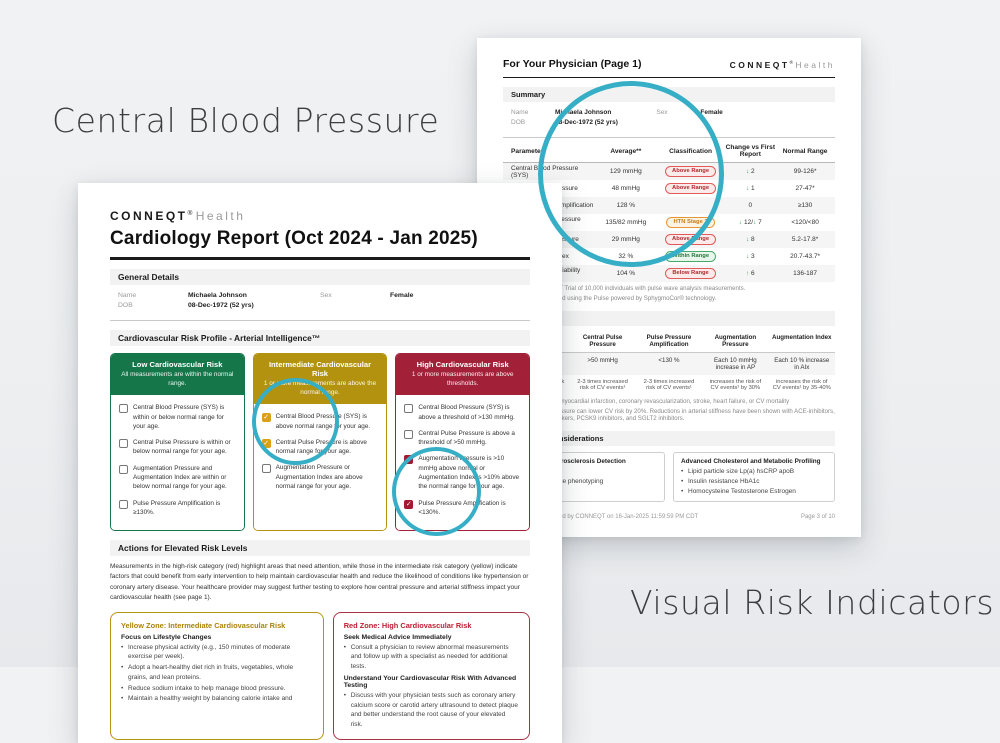 Image resolution: width=1000 pixels, height=743 pixels. What do you see at coordinates (294, 238) in the screenshot?
I see `report-title: Cardiology Report (Oct 2024 - Jan 2025)` at bounding box center [294, 238].